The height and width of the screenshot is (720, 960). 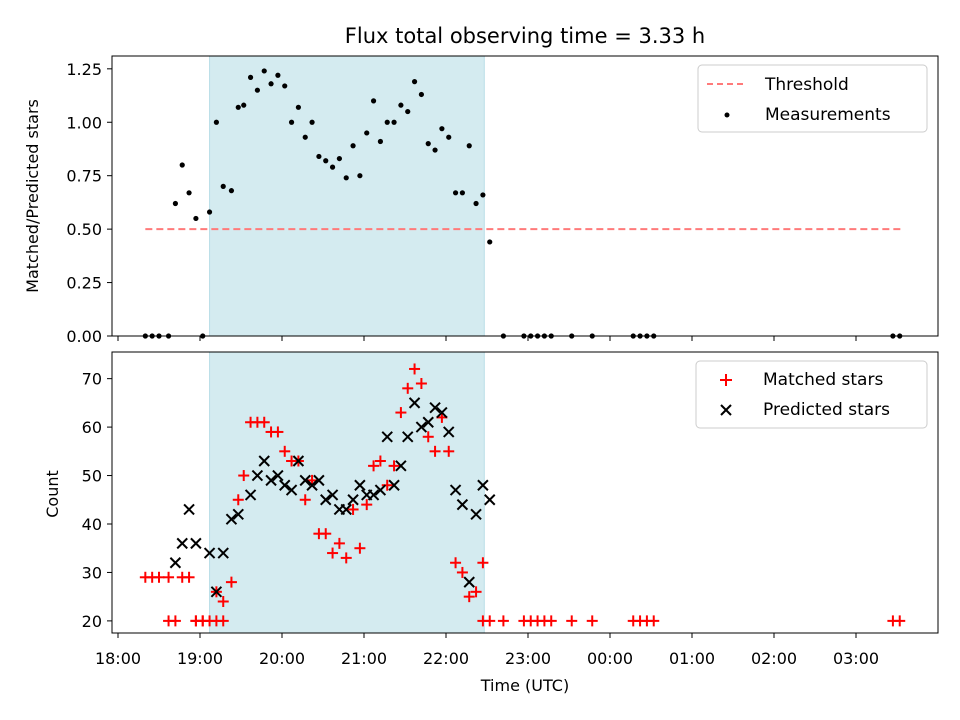 I want to click on bottom-ytick-label: 50, so click(x=92, y=476).